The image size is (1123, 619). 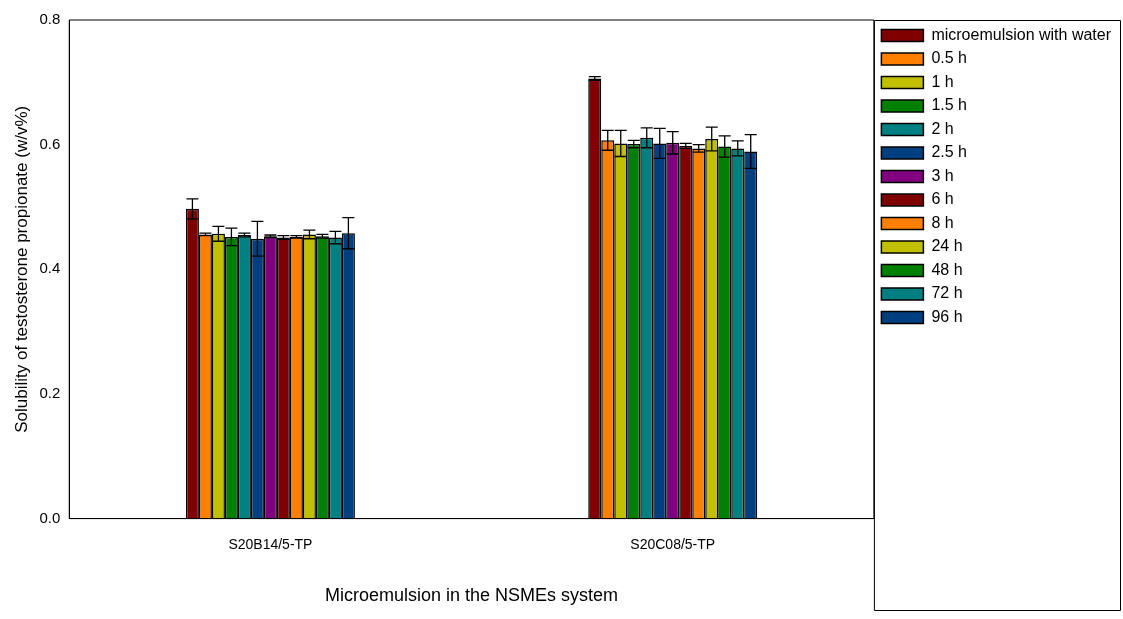 I want to click on legend-label: 24 h, so click(x=947, y=246).